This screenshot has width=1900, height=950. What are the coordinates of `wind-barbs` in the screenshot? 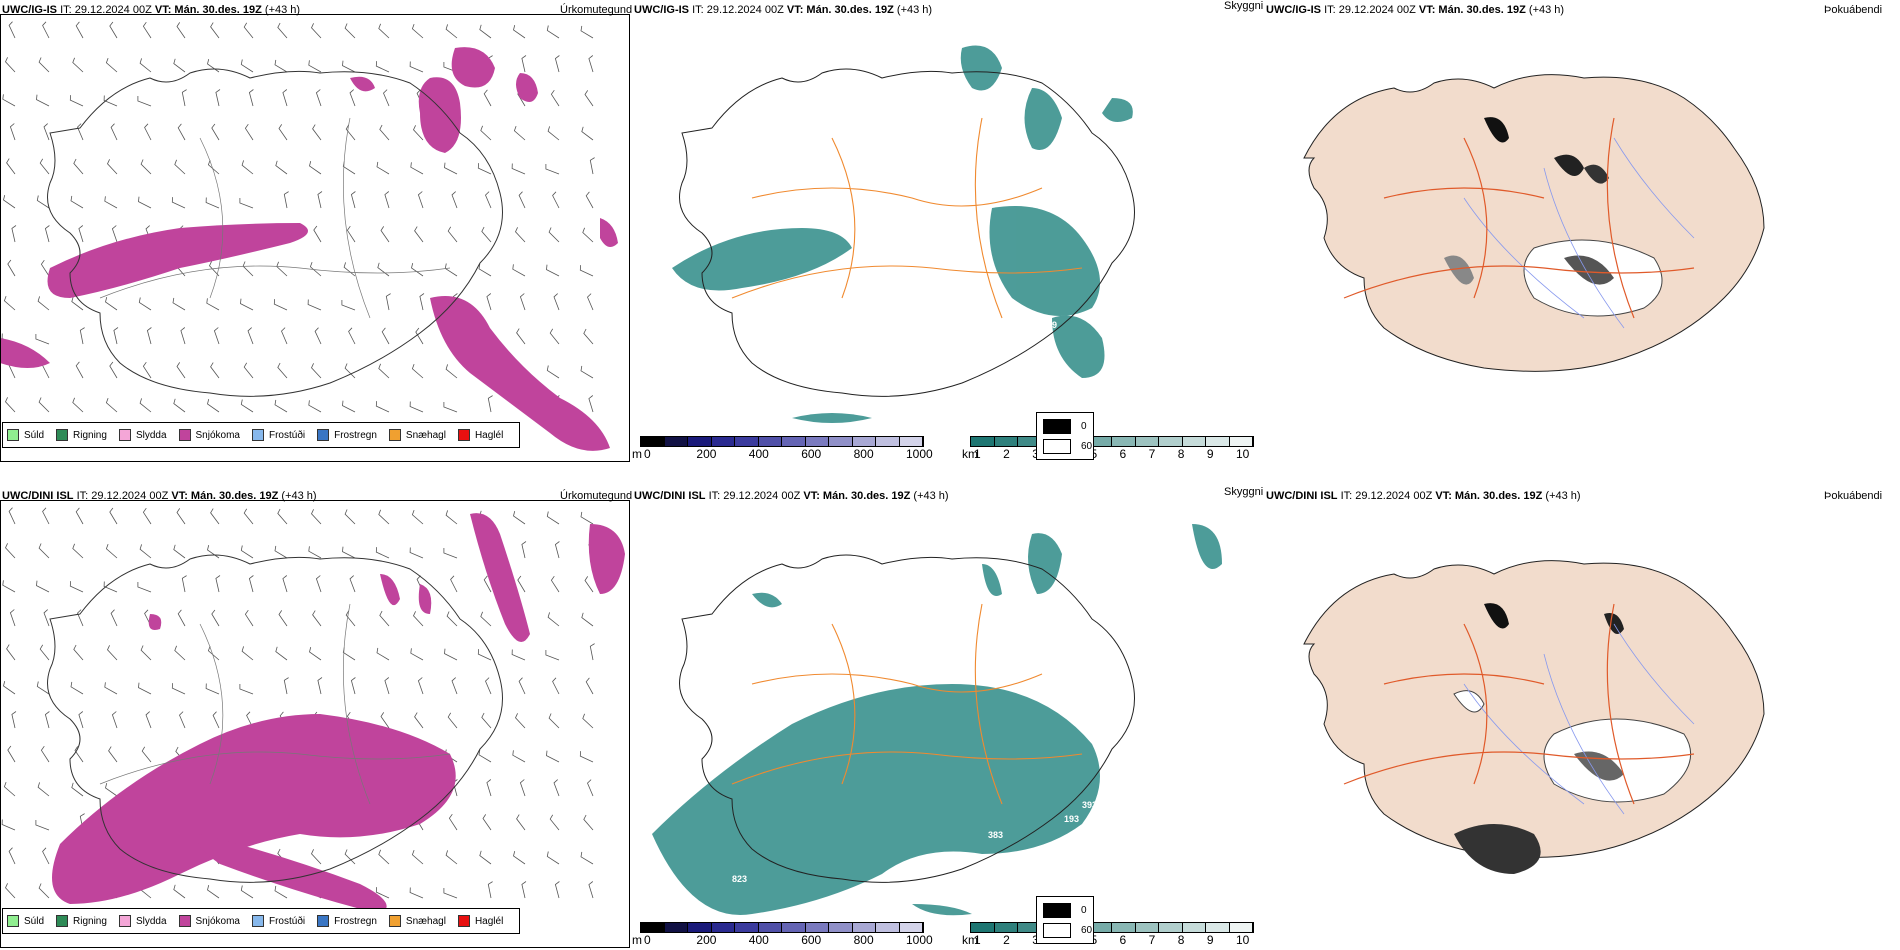 It's located at (298, 217).